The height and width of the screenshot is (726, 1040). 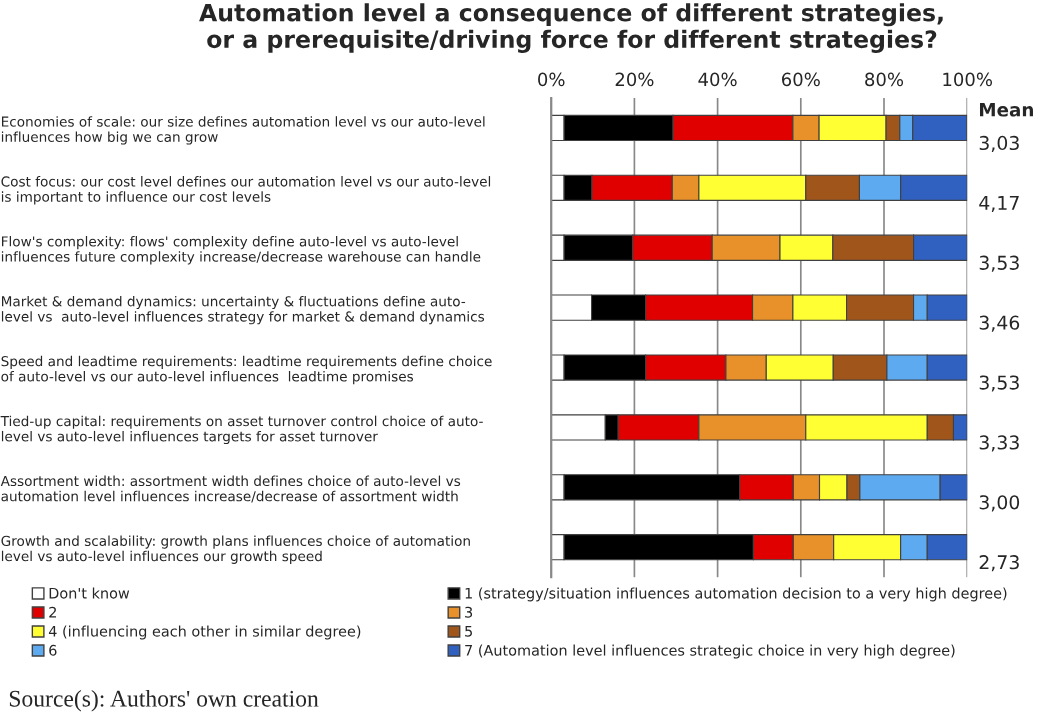 I want to click on x-tick-label: 80%, so click(x=884, y=79).